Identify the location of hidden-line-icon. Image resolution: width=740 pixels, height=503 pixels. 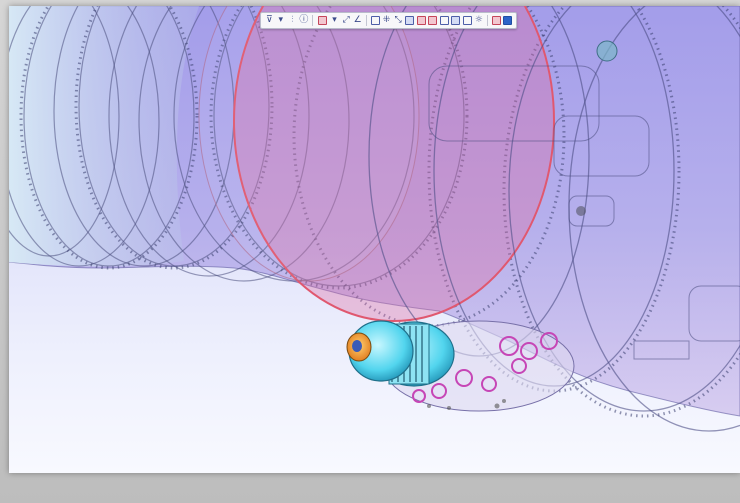
(455, 20).